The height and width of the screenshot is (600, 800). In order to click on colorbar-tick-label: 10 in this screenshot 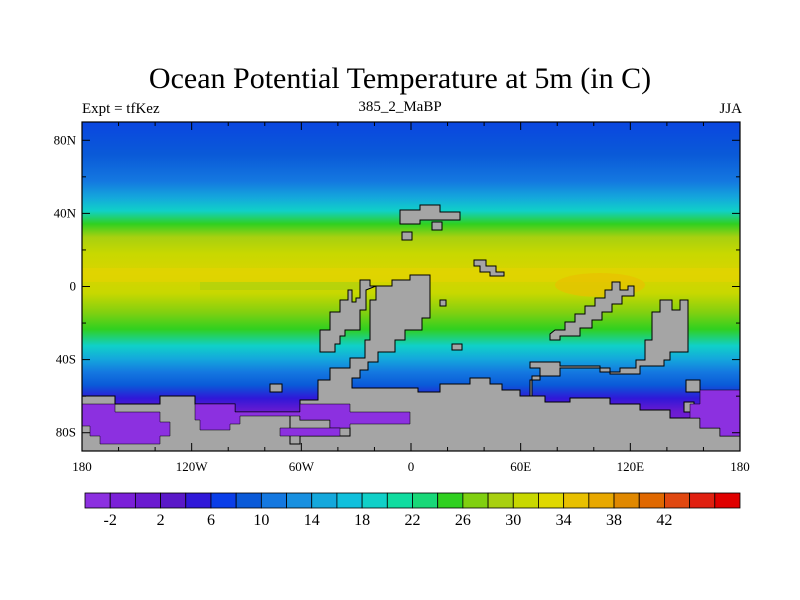, I will do `click(261, 520)`.